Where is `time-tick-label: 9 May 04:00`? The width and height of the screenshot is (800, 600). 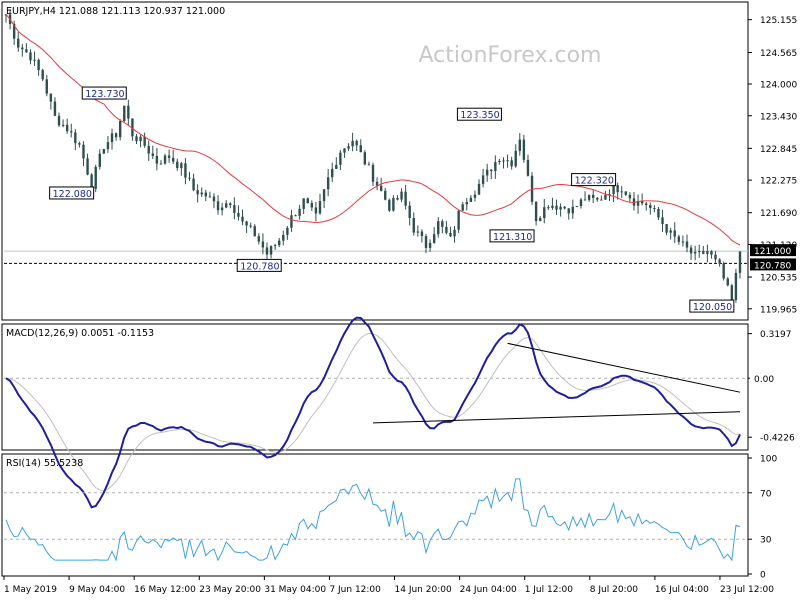
time-tick-label: 9 May 04:00 is located at coordinates (97, 590).